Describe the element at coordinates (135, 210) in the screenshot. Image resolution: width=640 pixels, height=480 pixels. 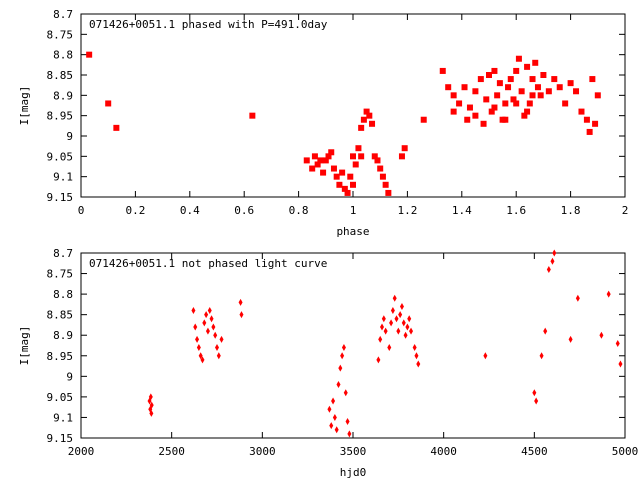
I see `x-tick-label: 0.2` at that location.